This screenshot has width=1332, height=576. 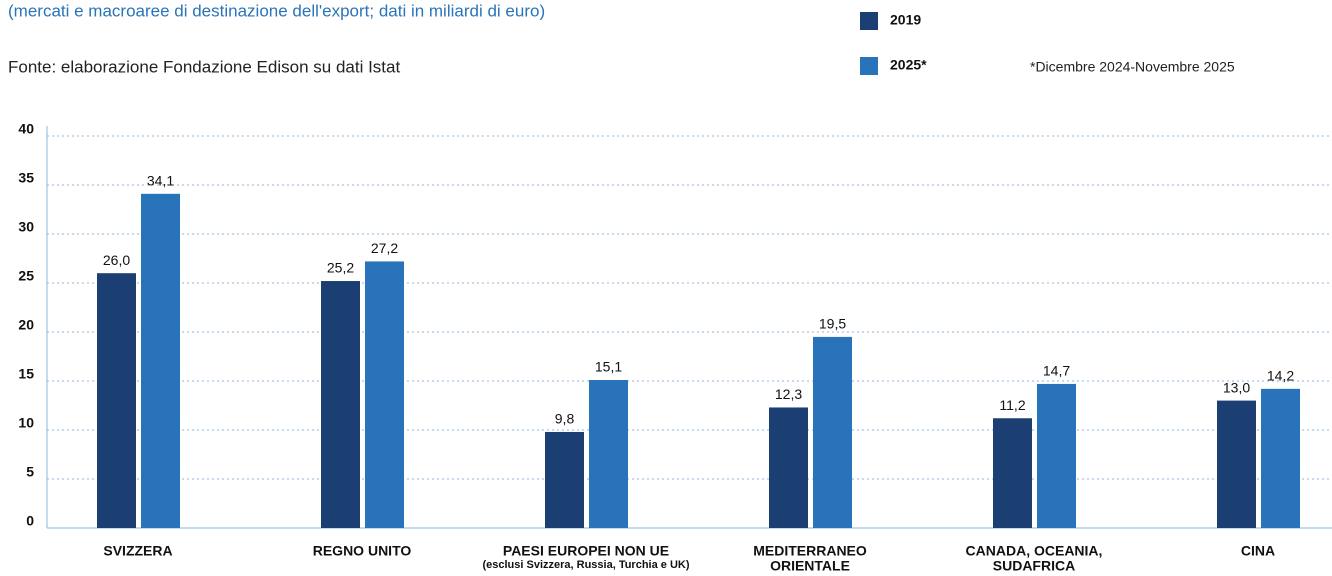 I want to click on x-tick-label: MEDITERRANEO, so click(x=810, y=551).